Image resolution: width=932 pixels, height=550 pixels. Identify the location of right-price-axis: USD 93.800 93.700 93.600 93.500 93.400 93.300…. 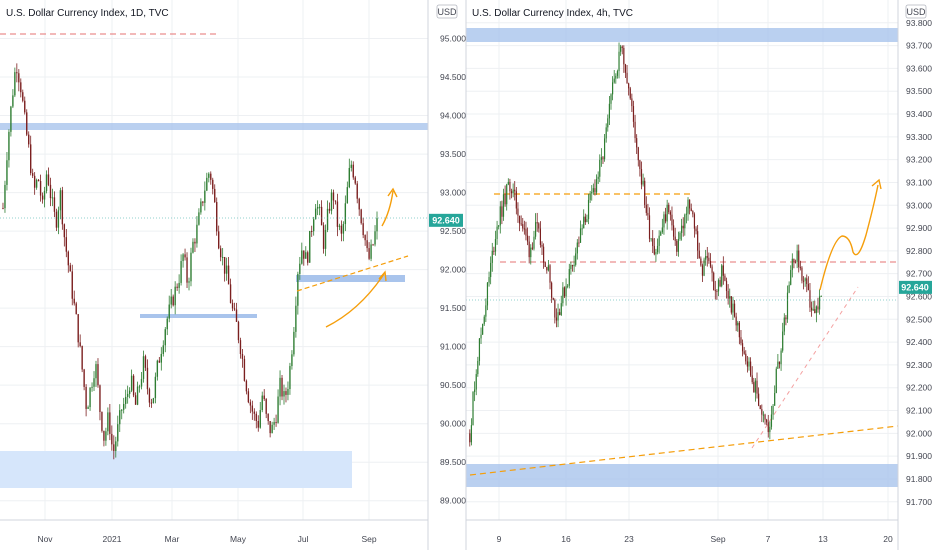
(914, 275).